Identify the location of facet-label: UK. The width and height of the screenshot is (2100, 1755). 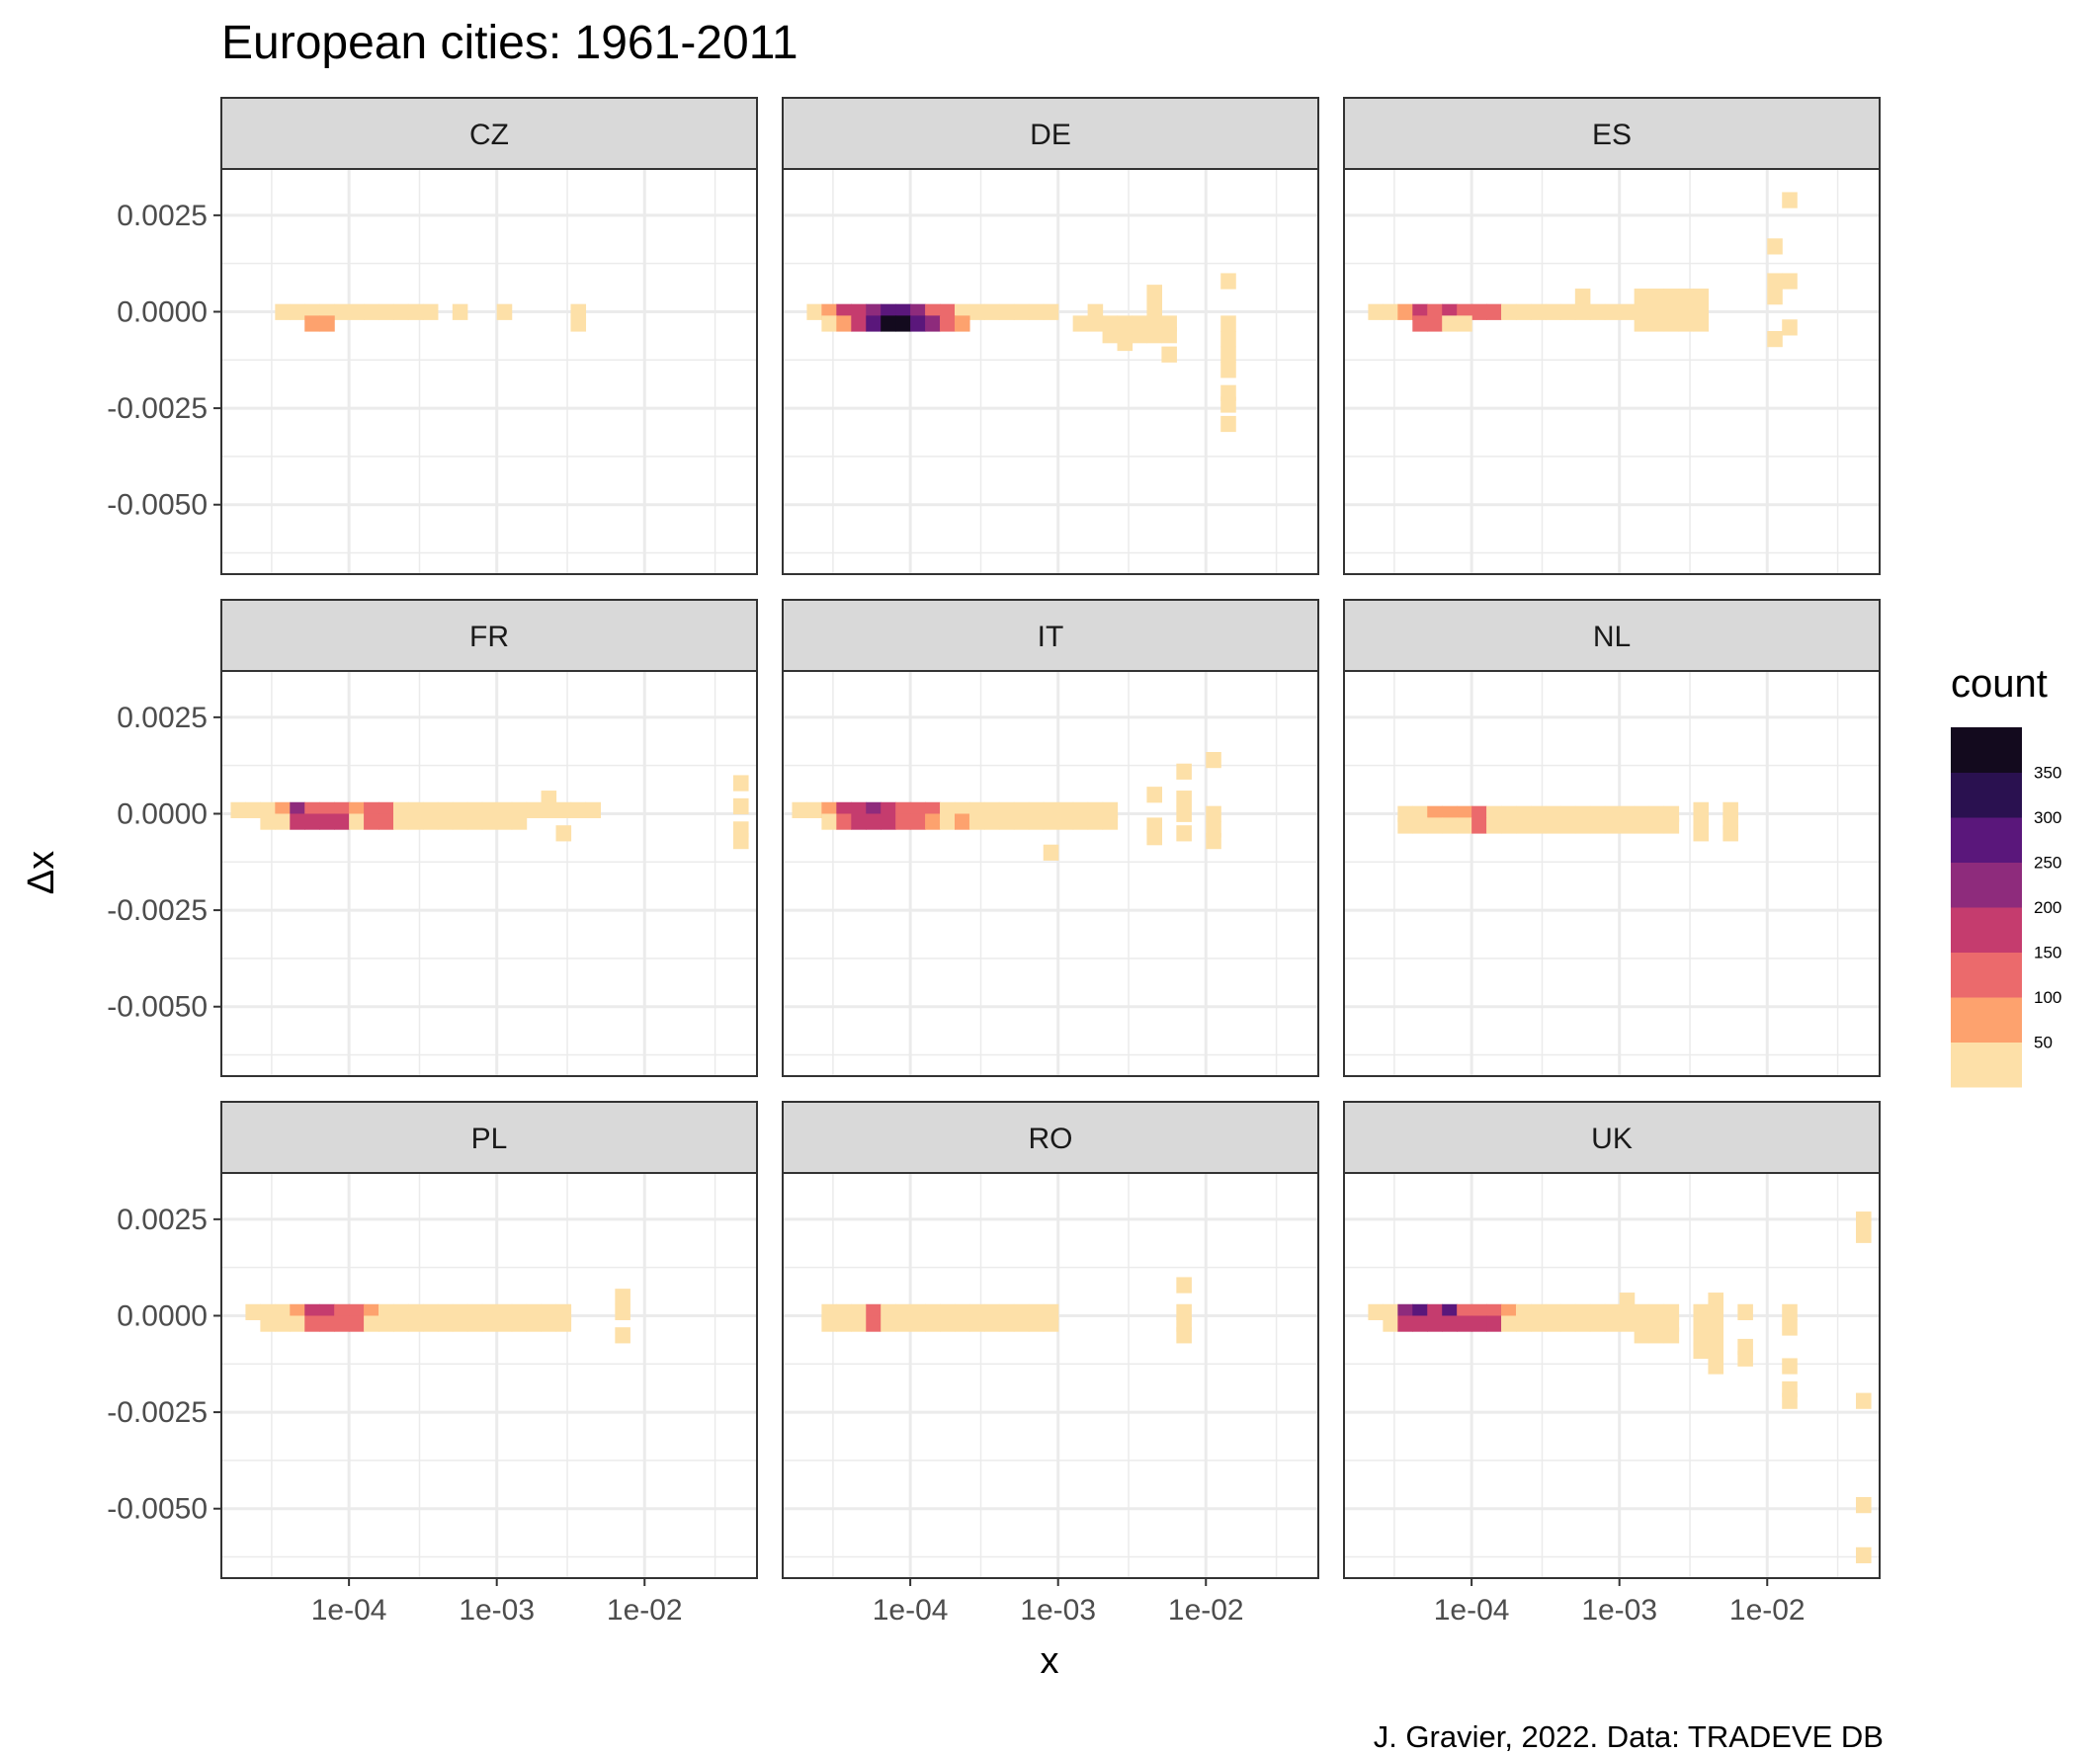
(1612, 1139).